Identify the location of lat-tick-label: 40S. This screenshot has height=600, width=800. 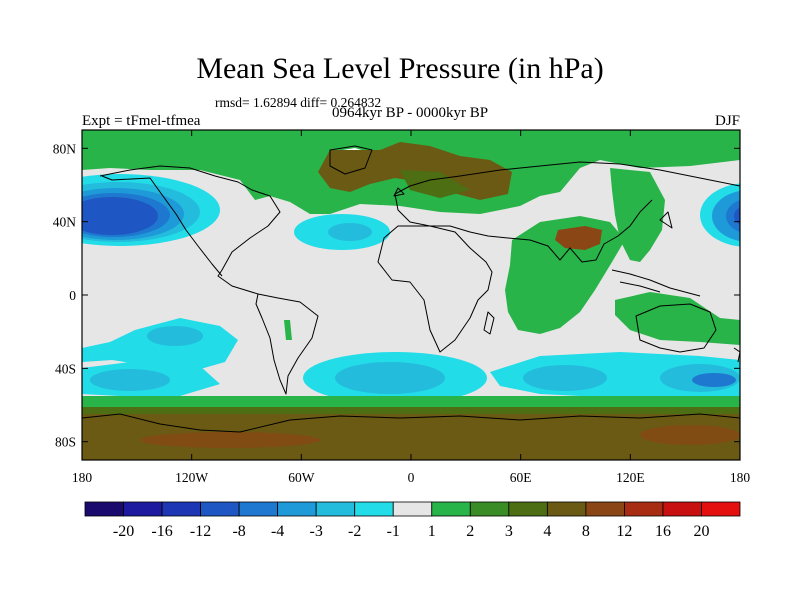
(65, 368).